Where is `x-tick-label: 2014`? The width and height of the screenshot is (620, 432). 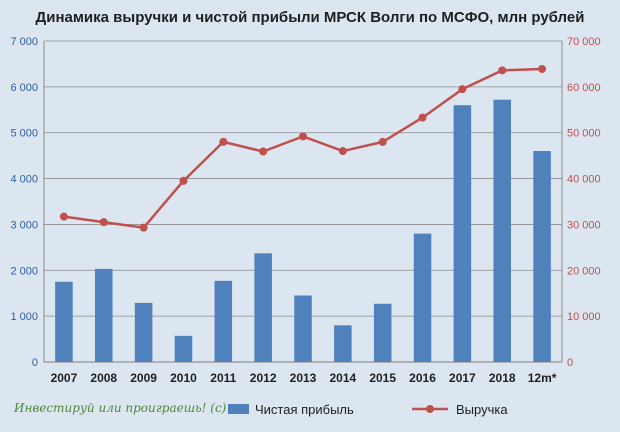
x-tick-label: 2014 is located at coordinates (342, 378).